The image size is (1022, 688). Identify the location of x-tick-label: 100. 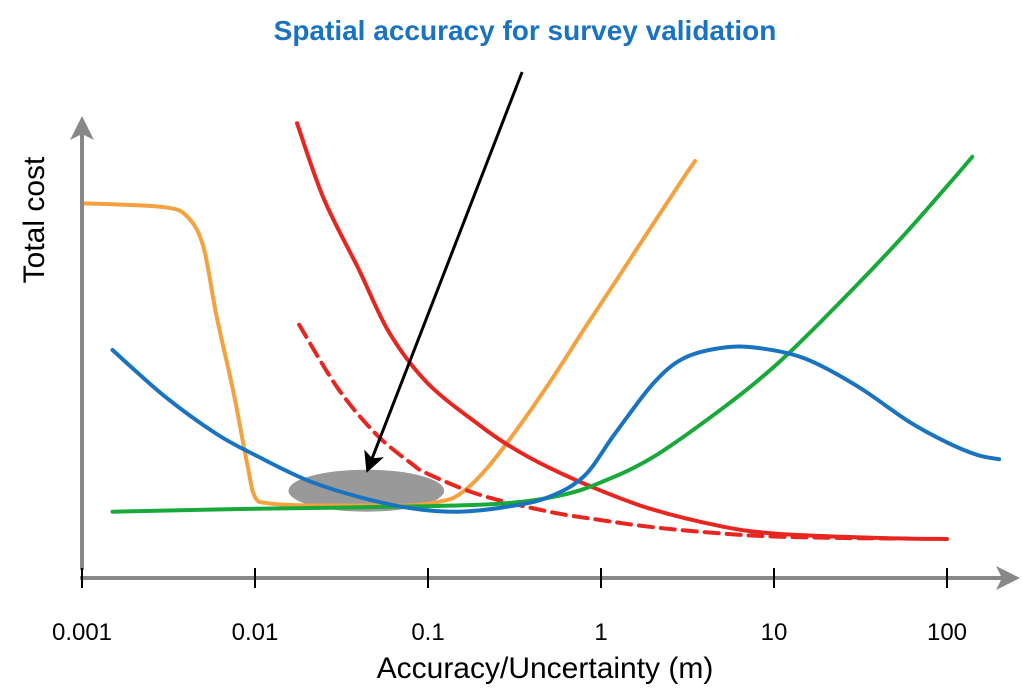
(947, 632).